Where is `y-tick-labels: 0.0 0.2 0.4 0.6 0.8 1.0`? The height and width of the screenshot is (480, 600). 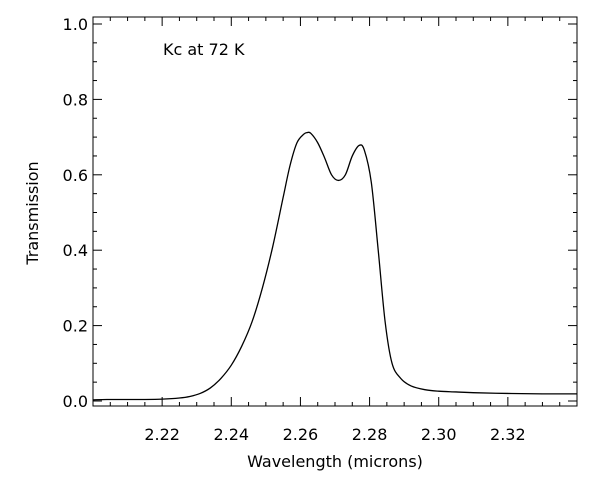 y-tick-labels: 0.0 0.2 0.4 0.6 0.8 1.0 is located at coordinates (75, 213).